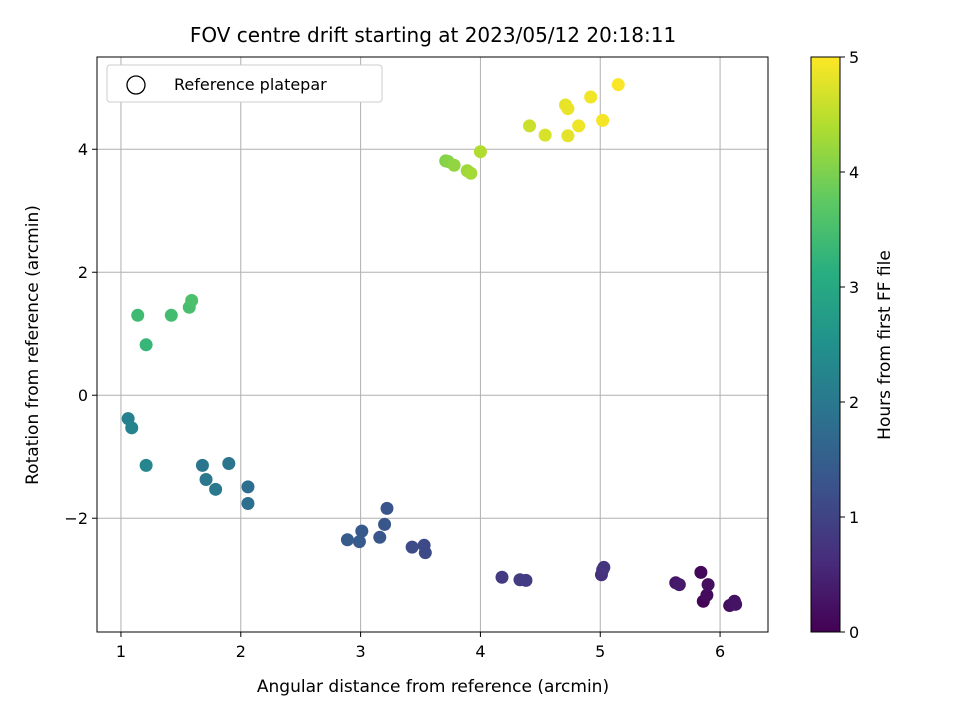 Image resolution: width=960 pixels, height=720 pixels. Describe the element at coordinates (854, 402) in the screenshot. I see `colorbar-tick-label: 2` at that location.